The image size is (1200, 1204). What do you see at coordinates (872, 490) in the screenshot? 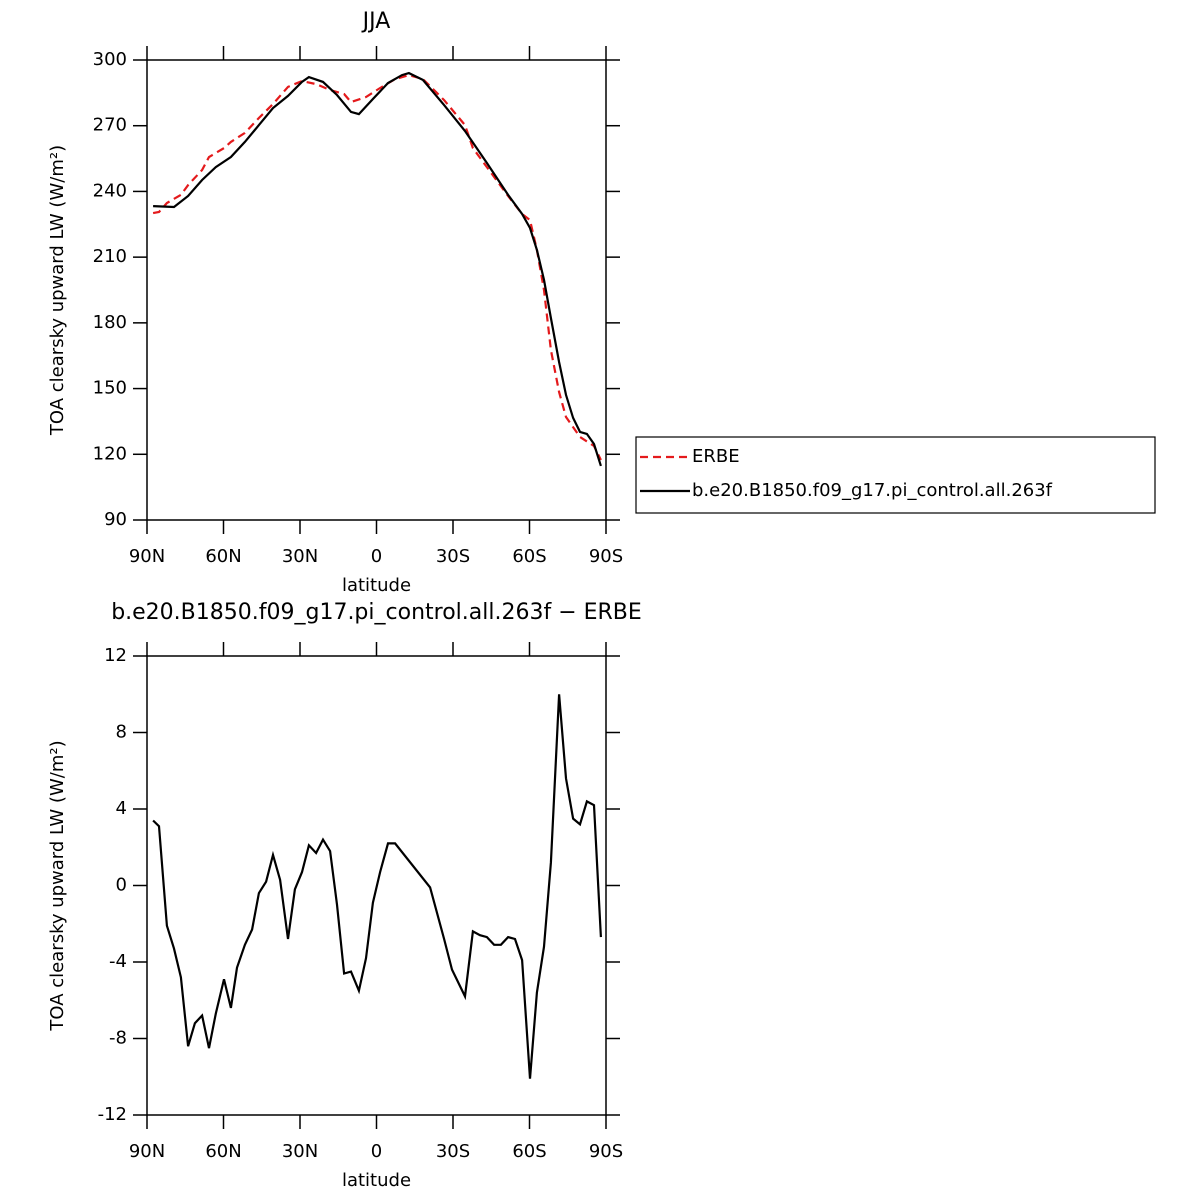
I see `legend-label: b.e20.B1850.f09_g17.pi_control.all.263f` at bounding box center [872, 490].